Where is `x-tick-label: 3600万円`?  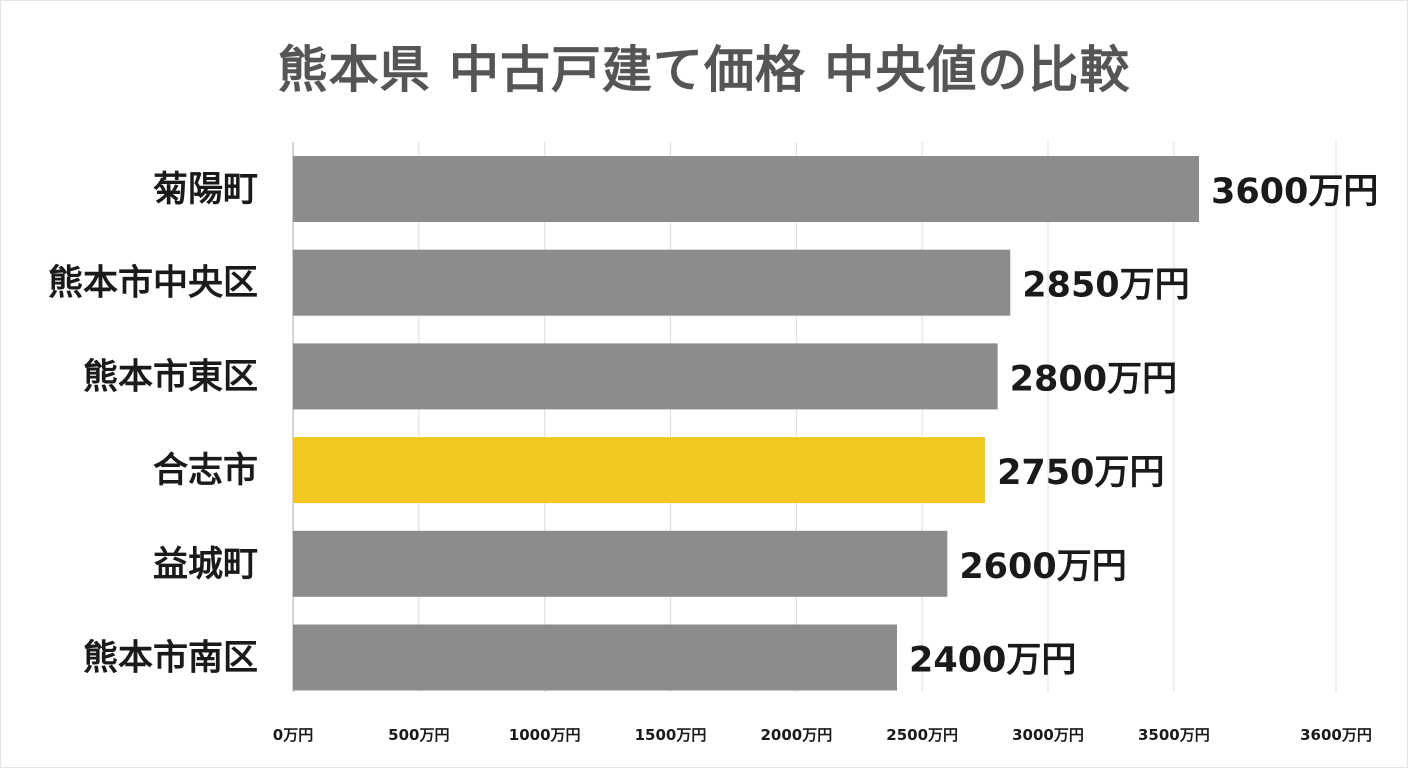
x-tick-label: 3600万円 is located at coordinates (1336, 735).